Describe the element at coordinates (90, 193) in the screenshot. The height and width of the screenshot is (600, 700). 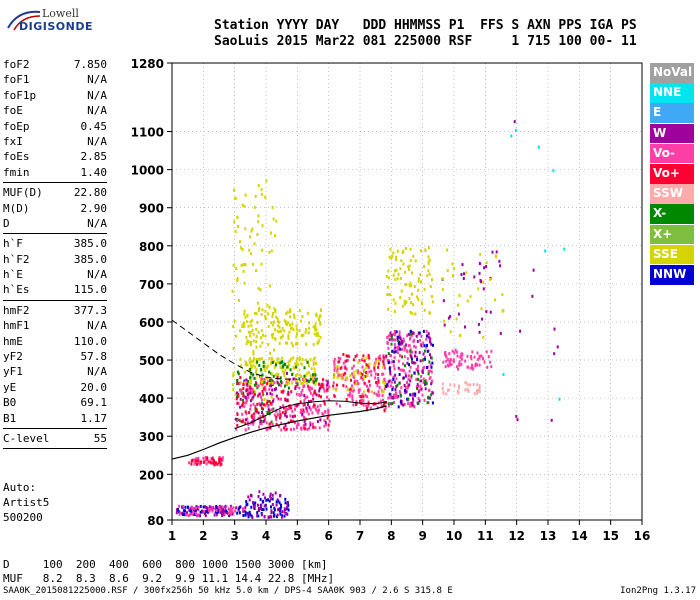
I see `param-value: 22.80` at that location.